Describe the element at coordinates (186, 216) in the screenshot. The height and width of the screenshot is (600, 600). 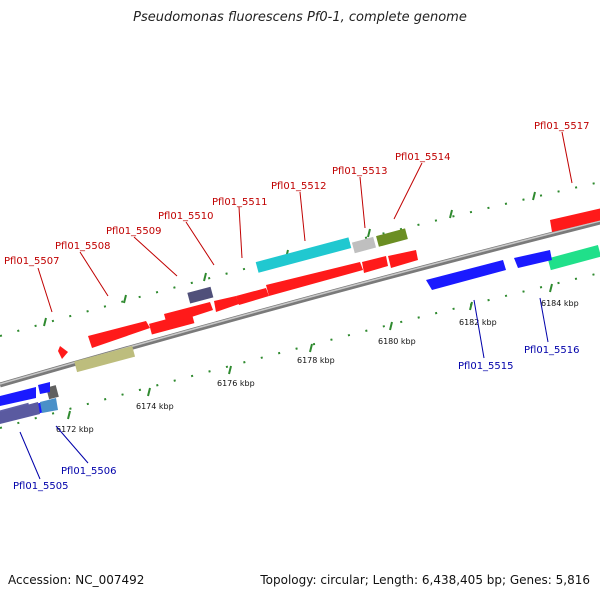
I see `gene-label-pfl01-5510: Pfl01_5510` at that location.